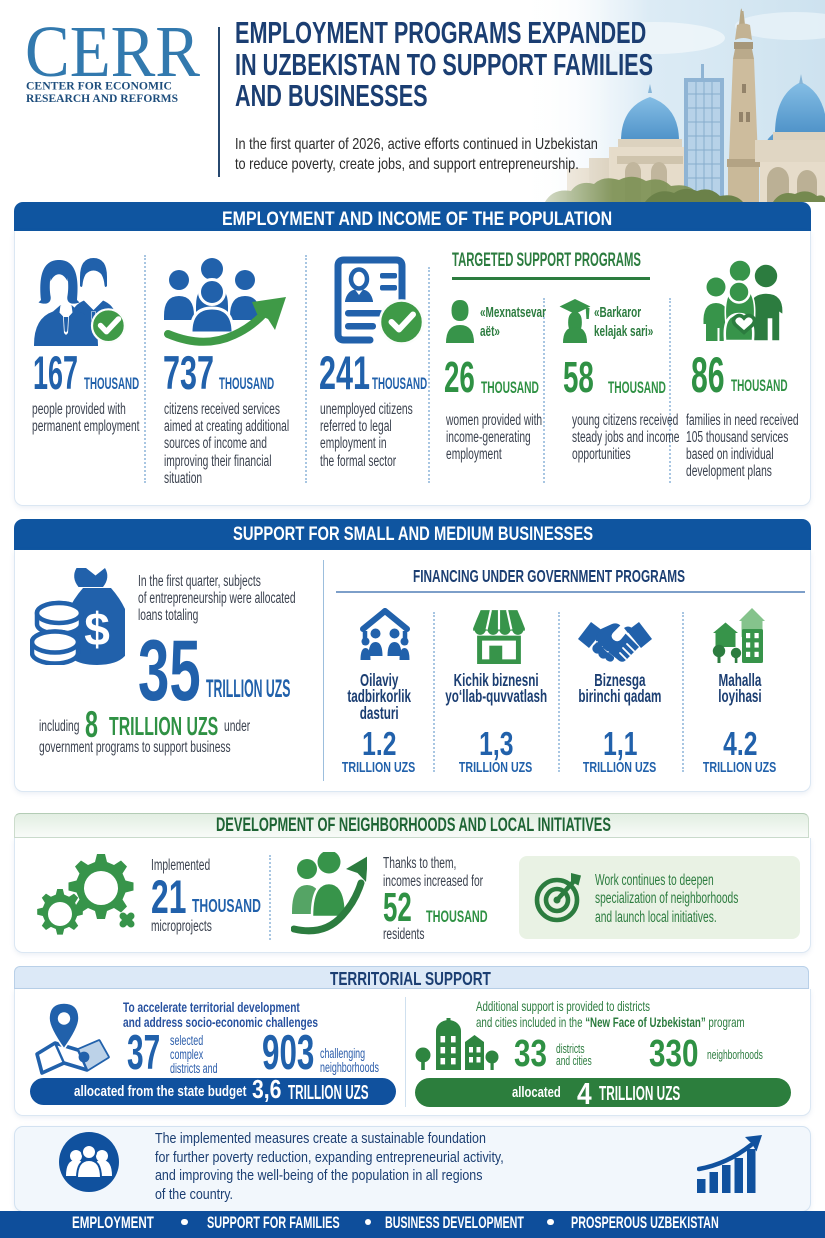 The height and width of the screenshot is (1238, 825). What do you see at coordinates (112, 58) in the screenshot?
I see `svg-text: CERR` at bounding box center [112, 58].